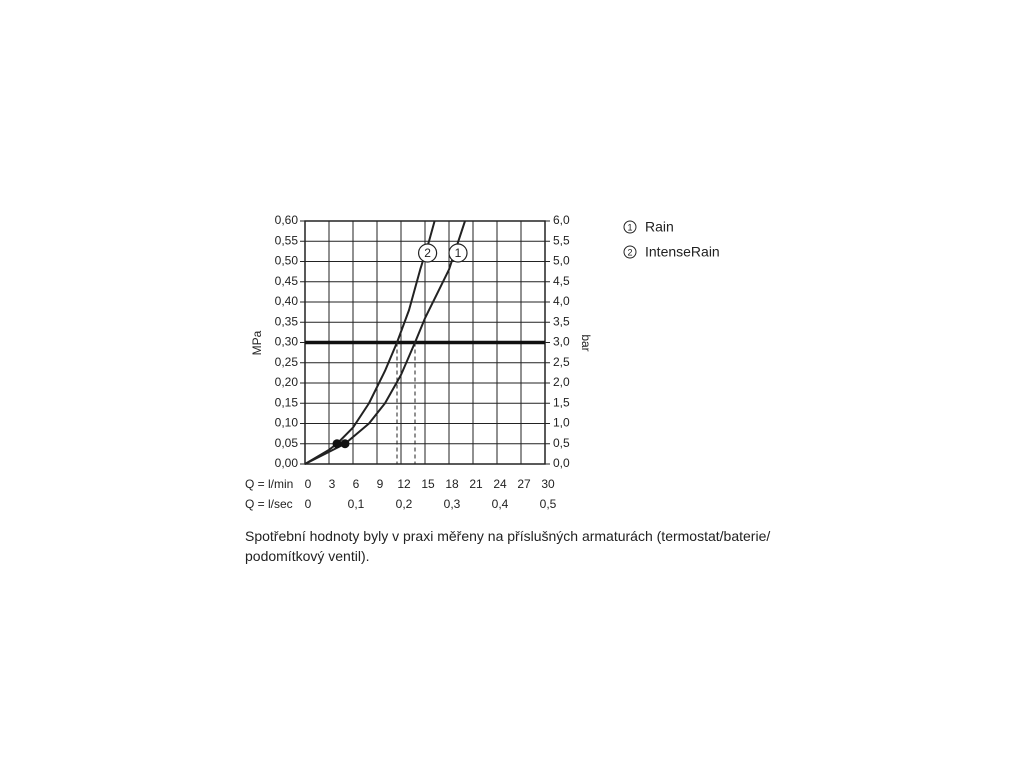 This screenshot has height=768, width=1024. Describe the element at coordinates (332, 484) in the screenshot. I see `x-tick-label: 3` at that location.